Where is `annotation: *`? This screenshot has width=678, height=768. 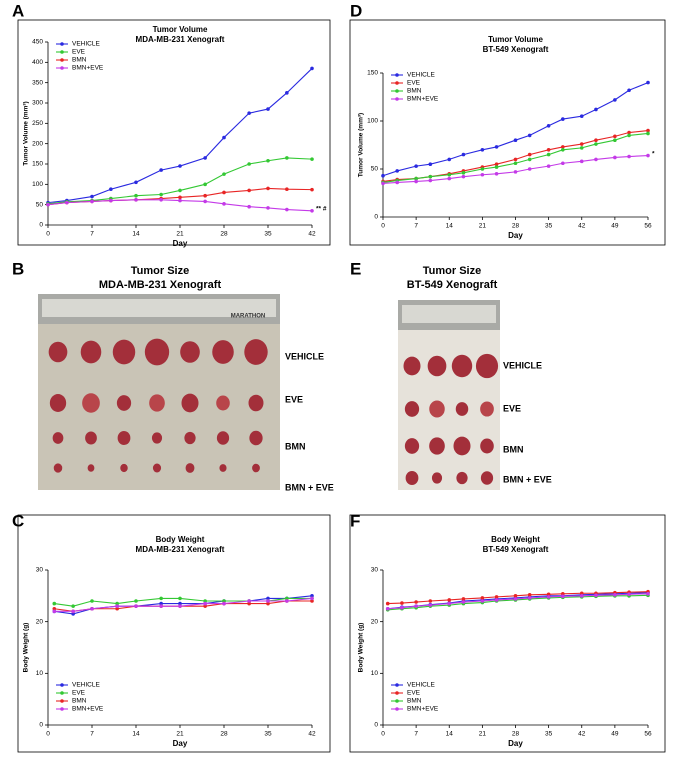 annotation: * is located at coordinates (653, 153).